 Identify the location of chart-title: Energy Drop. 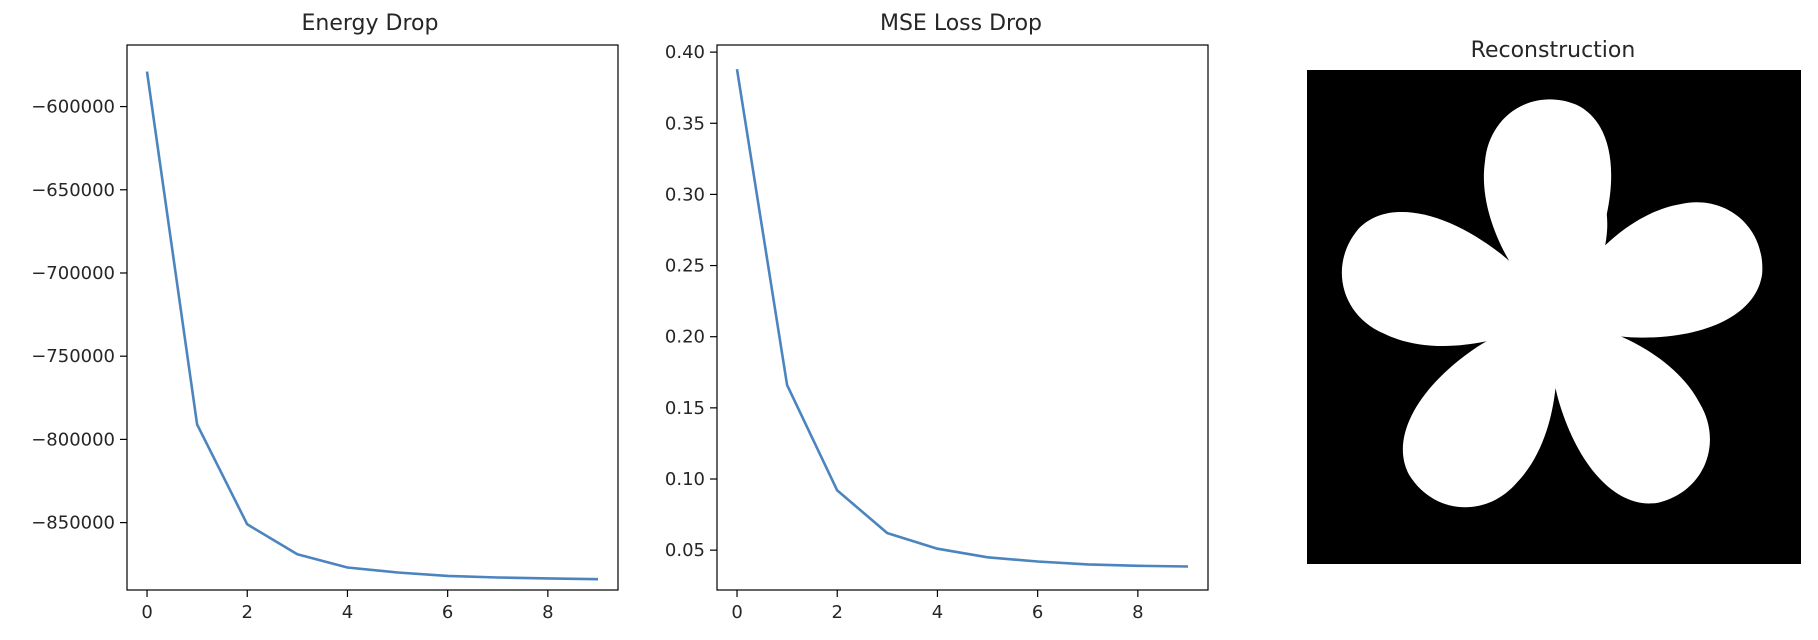
(370, 23).